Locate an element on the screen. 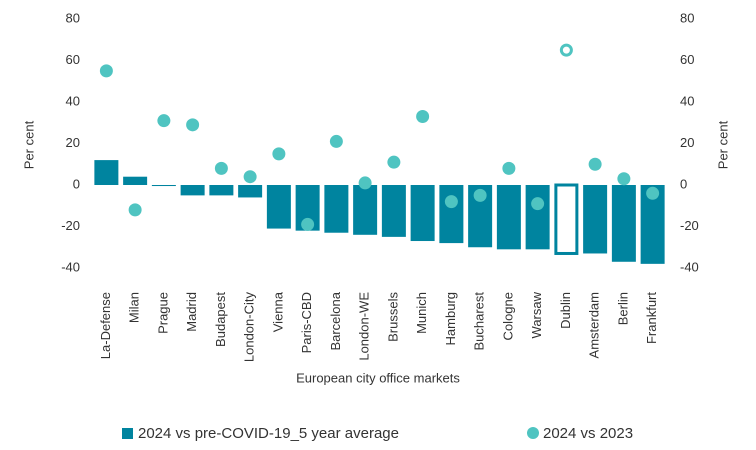 The height and width of the screenshot is (450, 756). x-tick-label: Madrid is located at coordinates (191, 312).